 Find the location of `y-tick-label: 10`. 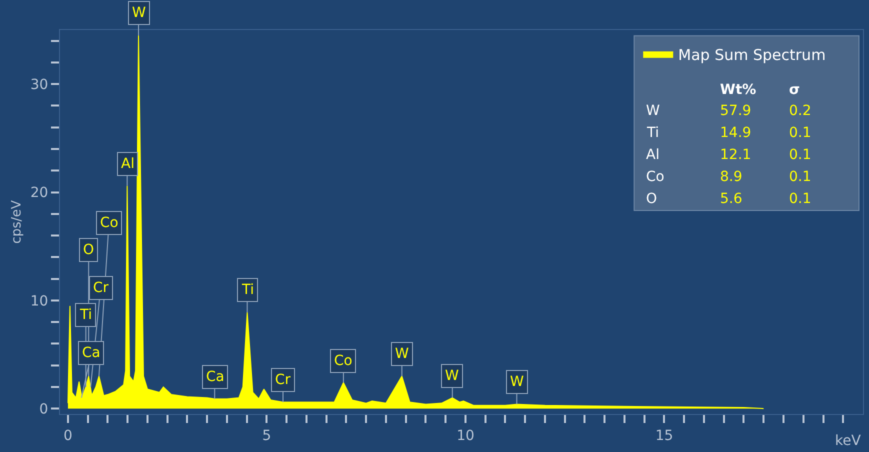

y-tick-label: 10 is located at coordinates (39, 301).